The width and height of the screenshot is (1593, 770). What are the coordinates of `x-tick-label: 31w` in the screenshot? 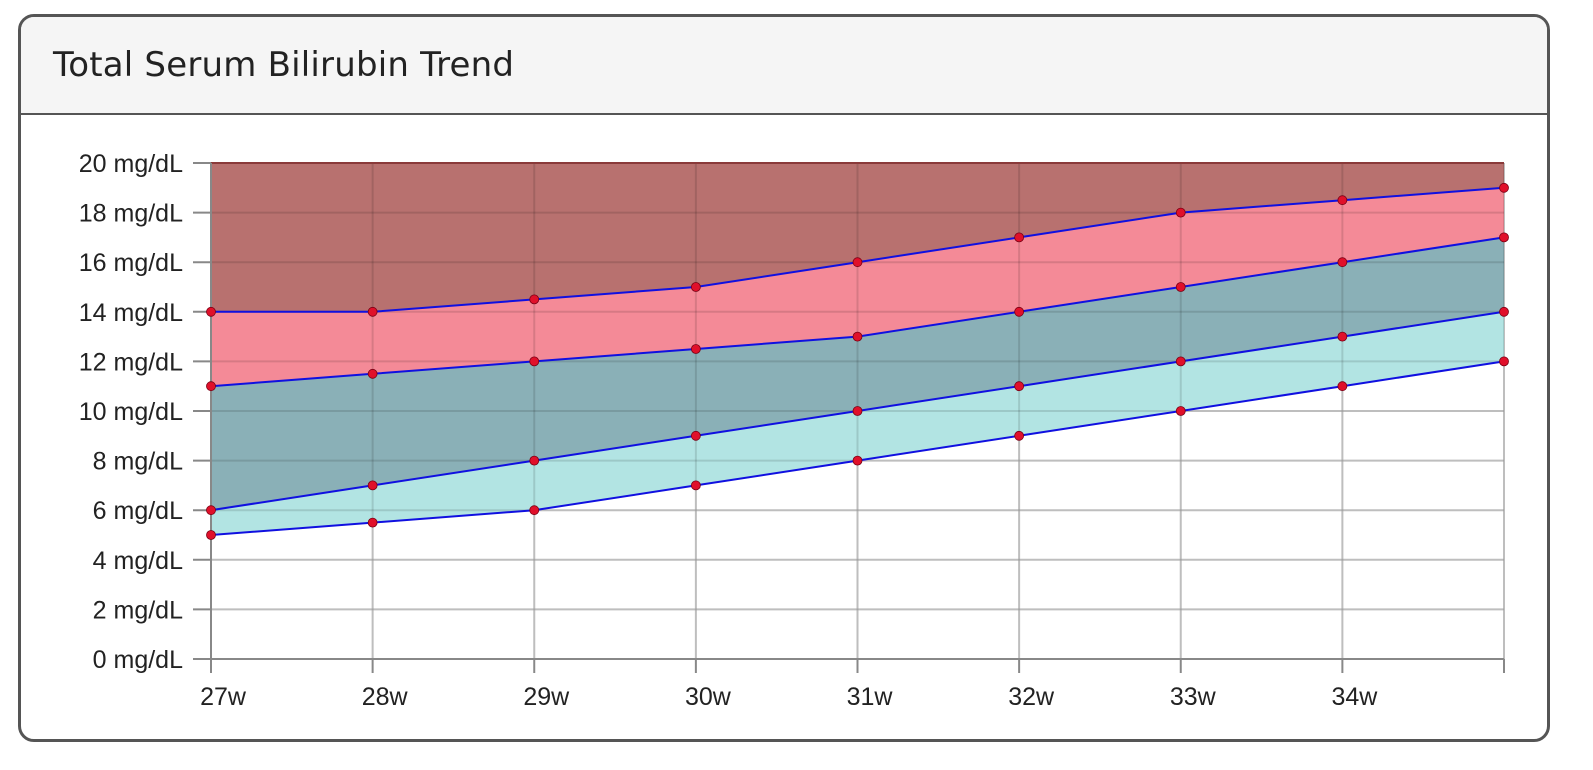 It's located at (870, 697).